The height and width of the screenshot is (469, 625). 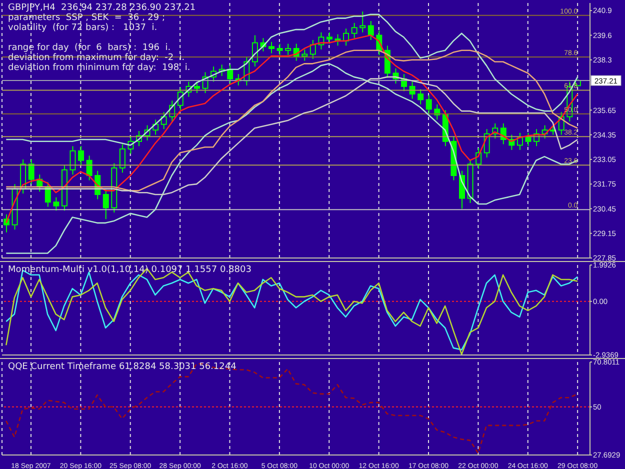 I want to click on chart-title: QQE Current Timeframe 61.8284 58.3031 56.1244, so click(x=122, y=367).